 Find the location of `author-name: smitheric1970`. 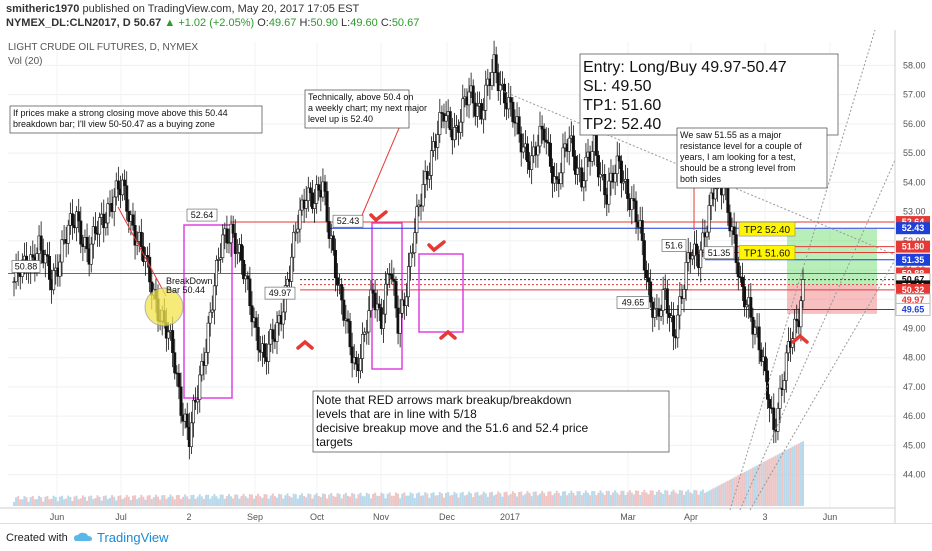

author-name: smitheric1970 is located at coordinates (43, 9).